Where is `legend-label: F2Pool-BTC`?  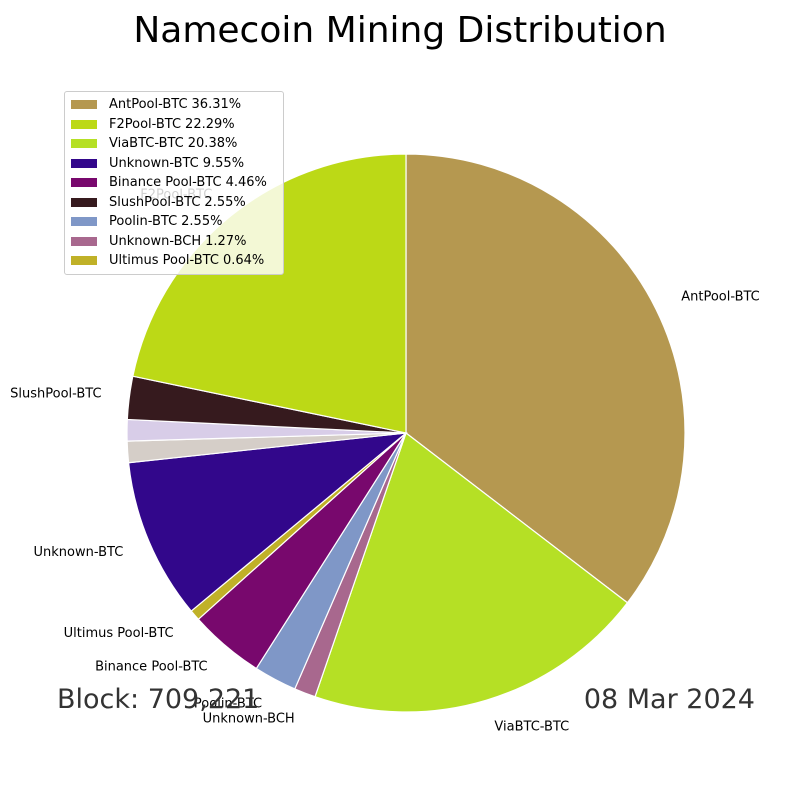
legend-label: F2Pool-BTC is located at coordinates (145, 124).